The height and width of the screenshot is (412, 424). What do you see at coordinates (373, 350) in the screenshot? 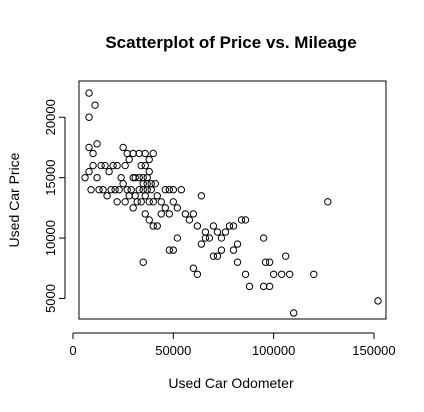
I see `x-tick-label: 150000` at bounding box center [373, 350].